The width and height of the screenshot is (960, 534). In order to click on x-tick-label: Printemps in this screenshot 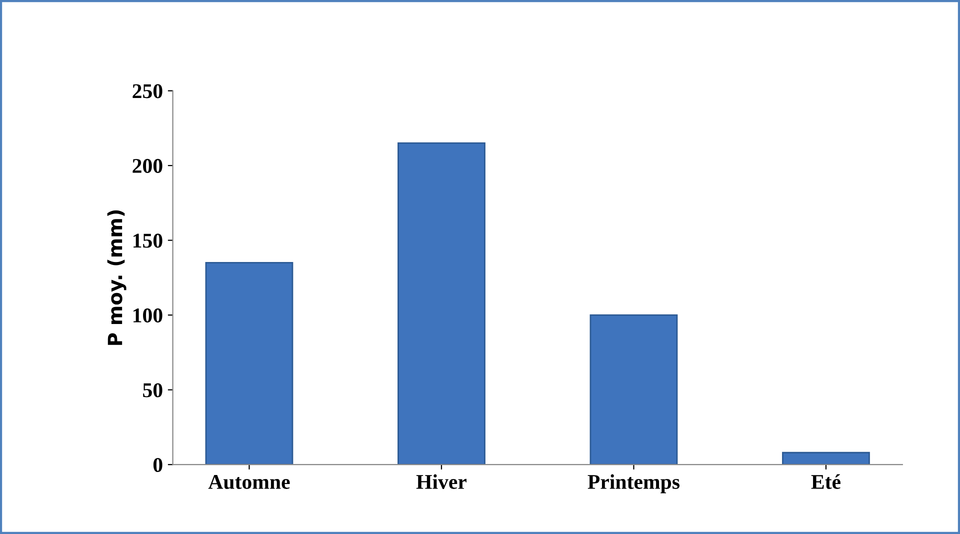, I will do `click(634, 484)`.